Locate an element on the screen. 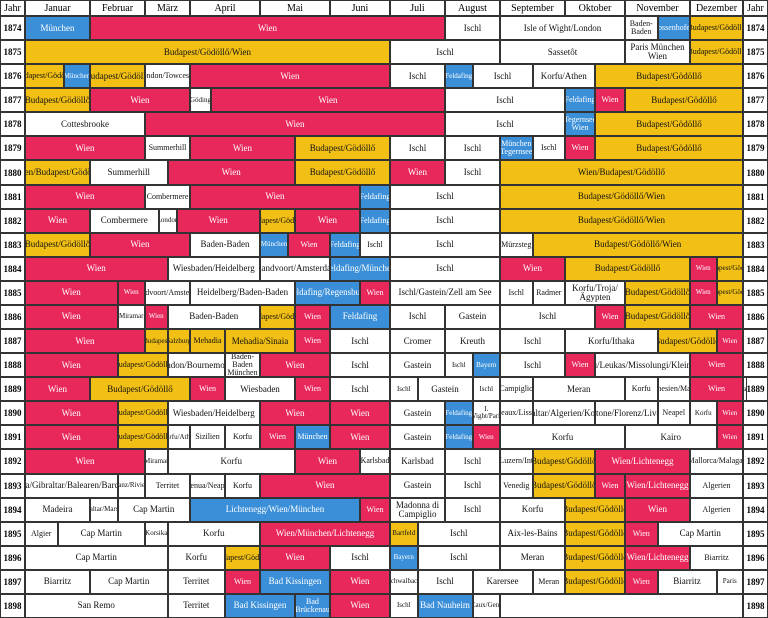 The width and height of the screenshot is (768, 618). year-label-left: 1898 is located at coordinates (12, 605).